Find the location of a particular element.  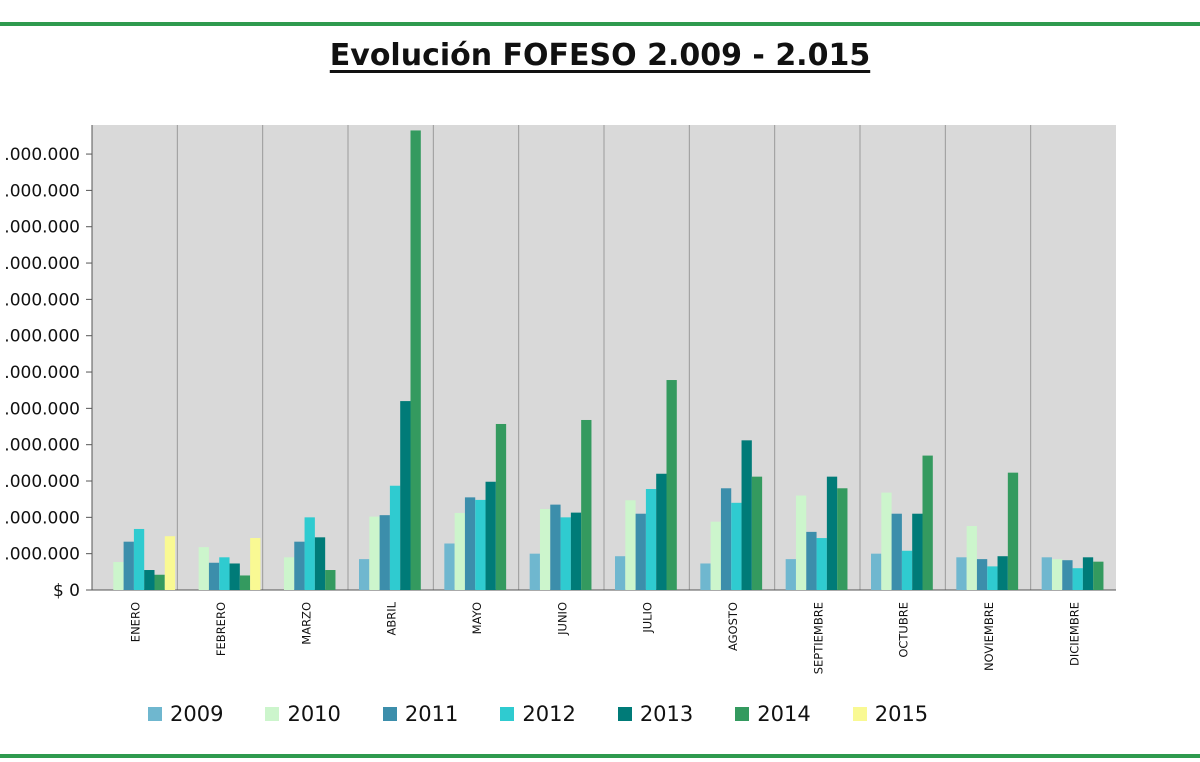

bar-2010-mayo is located at coordinates (459, 551).